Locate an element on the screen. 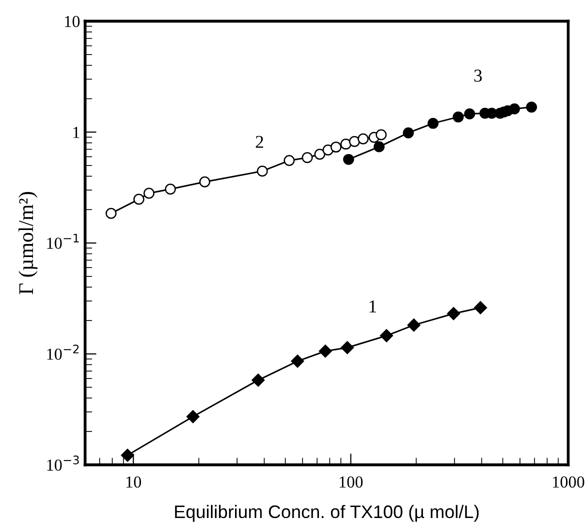  y-tick-label: 1 is located at coordinates (76, 132).